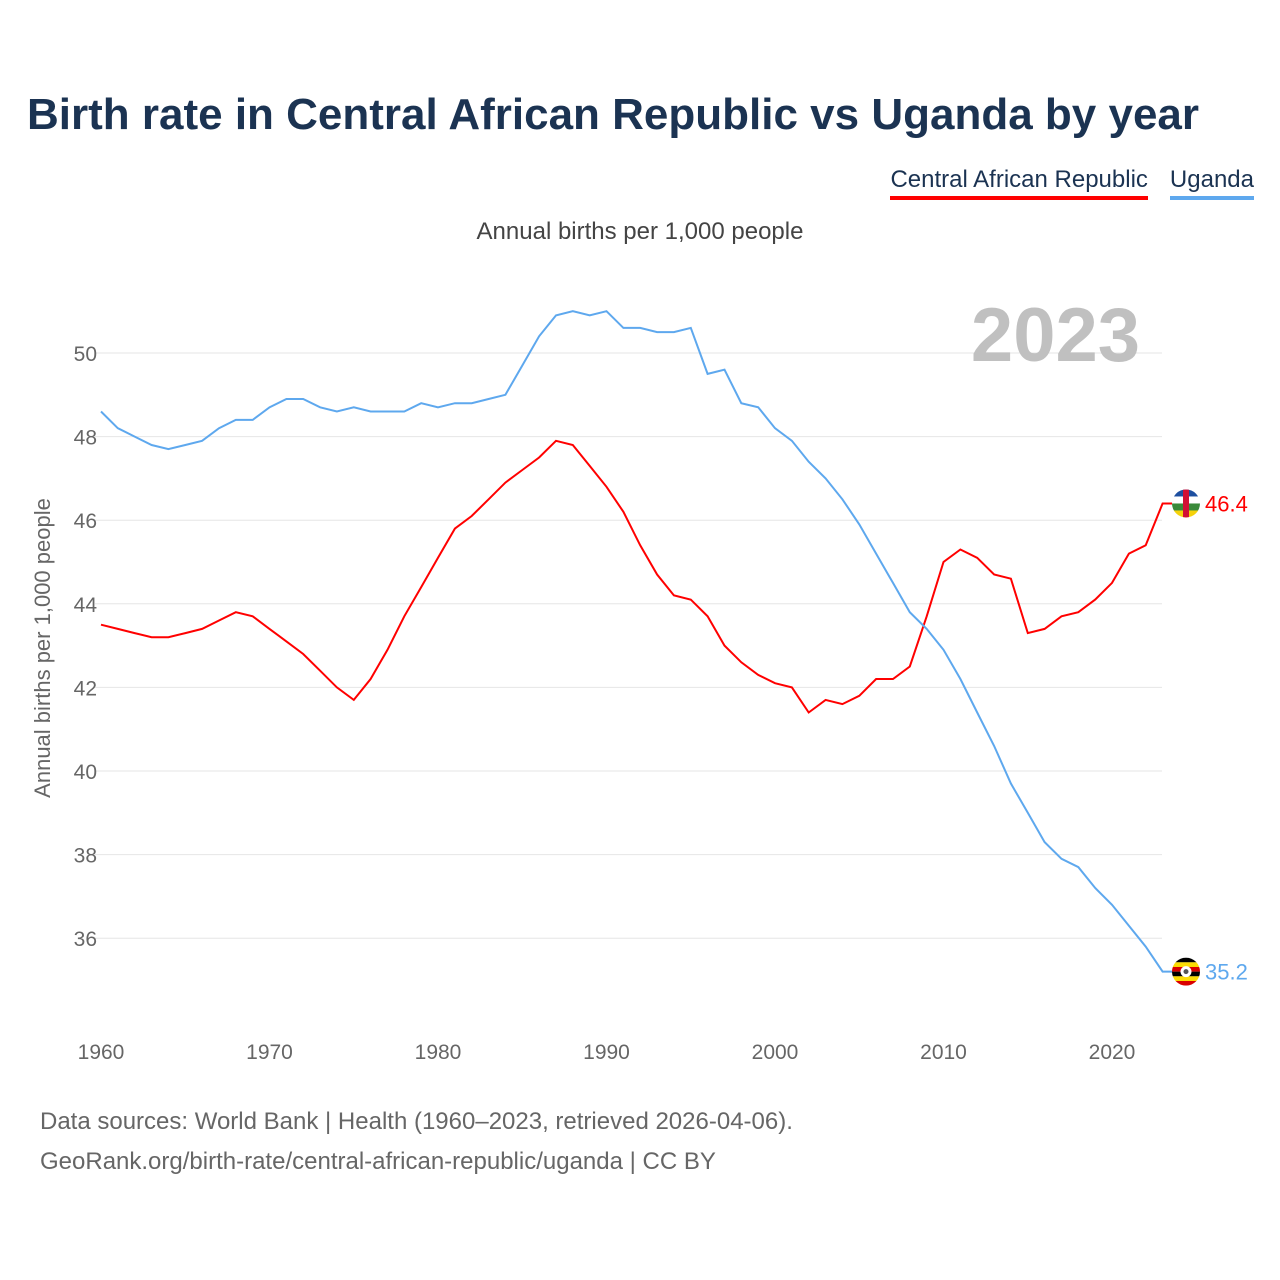  I want to click on y-tick-label: 36, so click(85, 939).